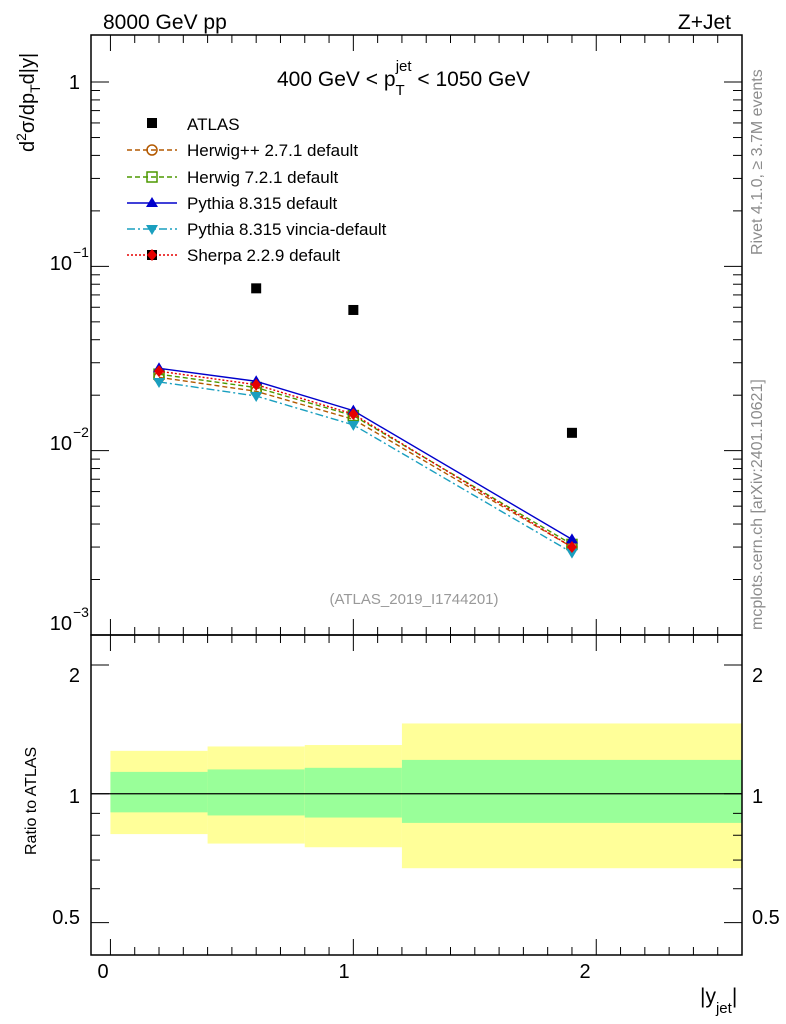 The width and height of the screenshot is (786, 1024). What do you see at coordinates (152, 123) in the screenshot?
I see `legend-marker-atlas` at bounding box center [152, 123].